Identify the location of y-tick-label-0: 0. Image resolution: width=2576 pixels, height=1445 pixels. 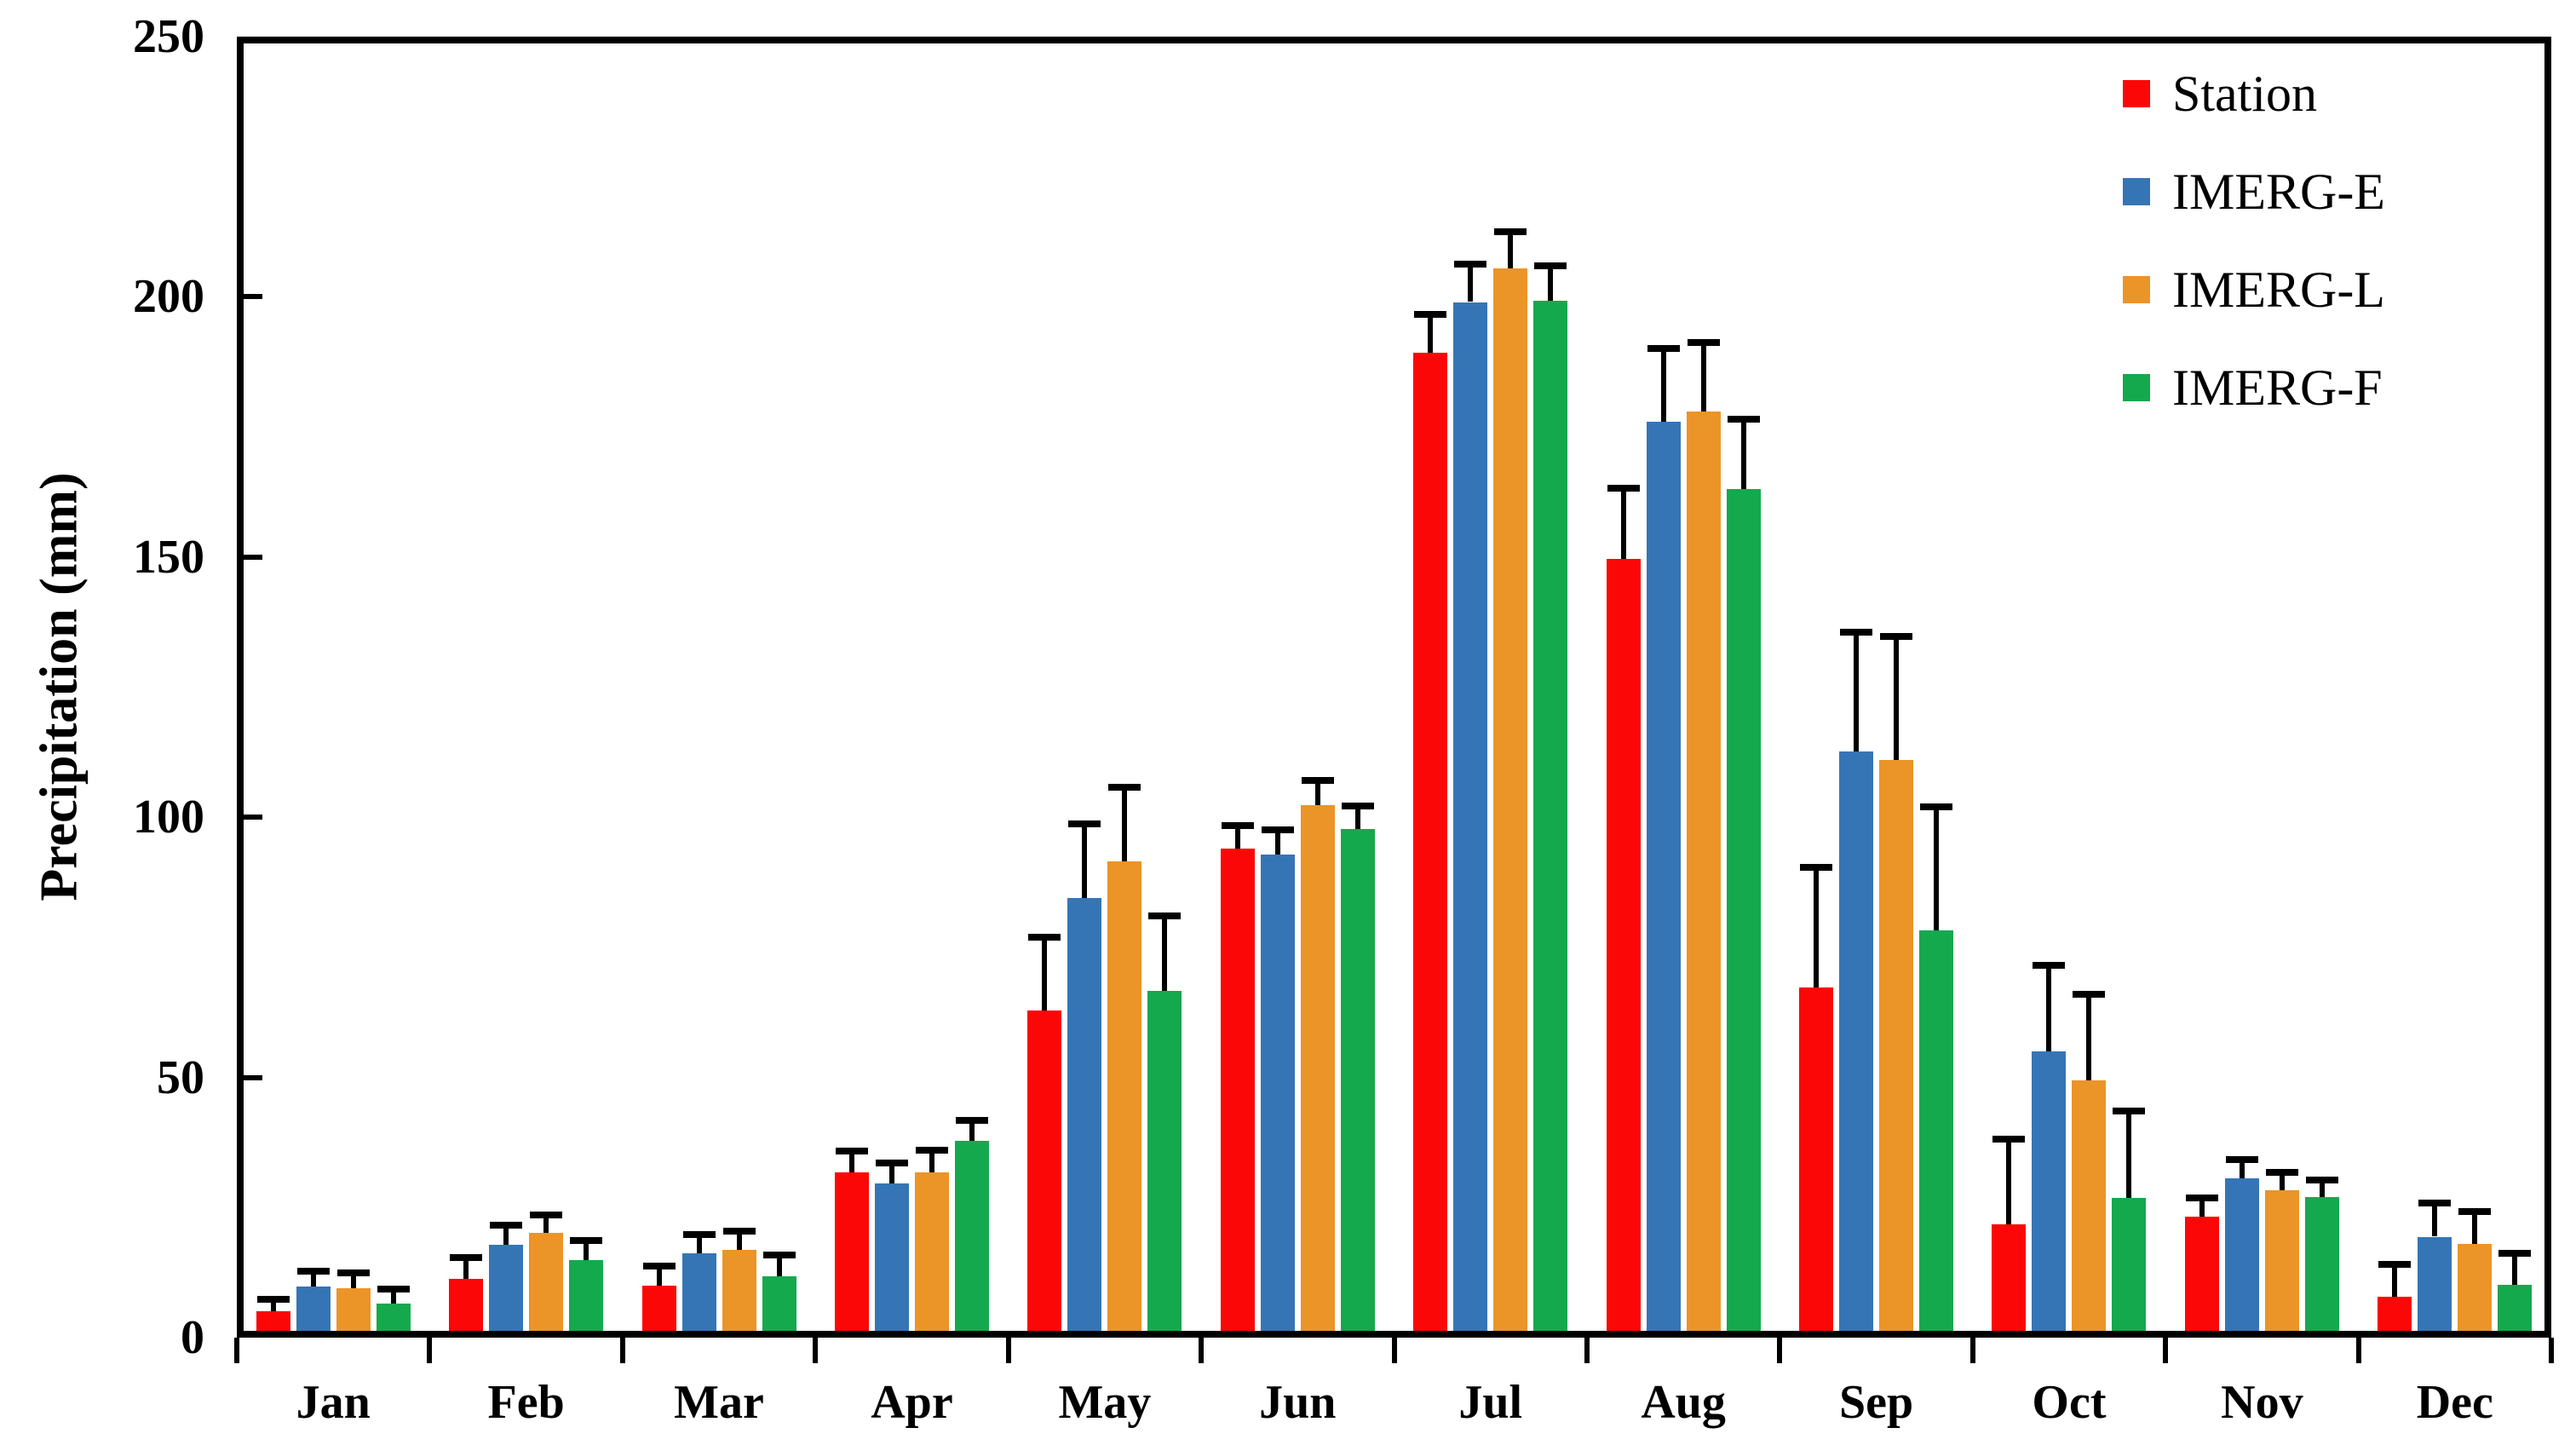
(193, 1337).